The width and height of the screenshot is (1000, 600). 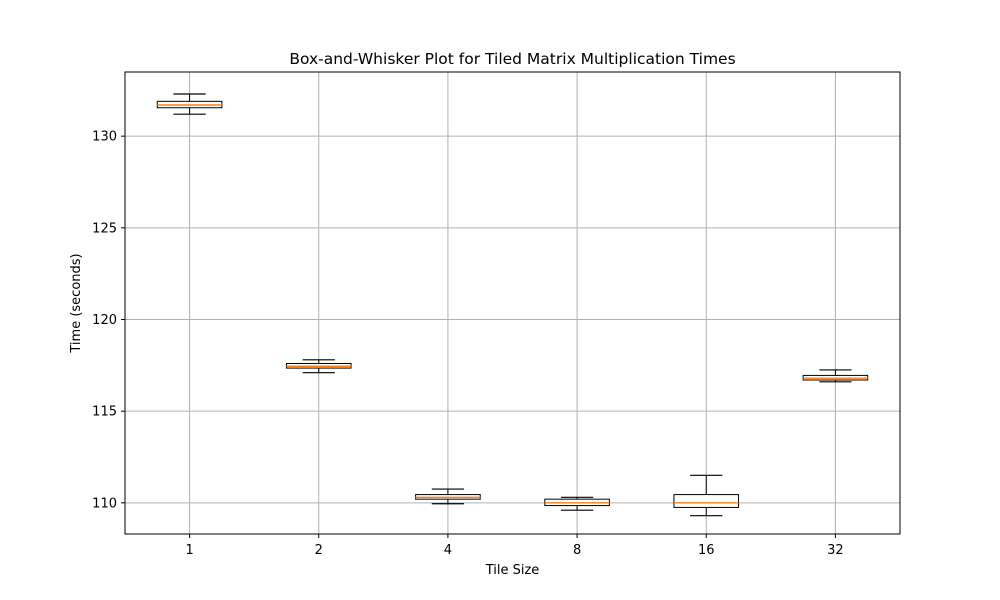 I want to click on box-iqr, so click(x=706, y=501).